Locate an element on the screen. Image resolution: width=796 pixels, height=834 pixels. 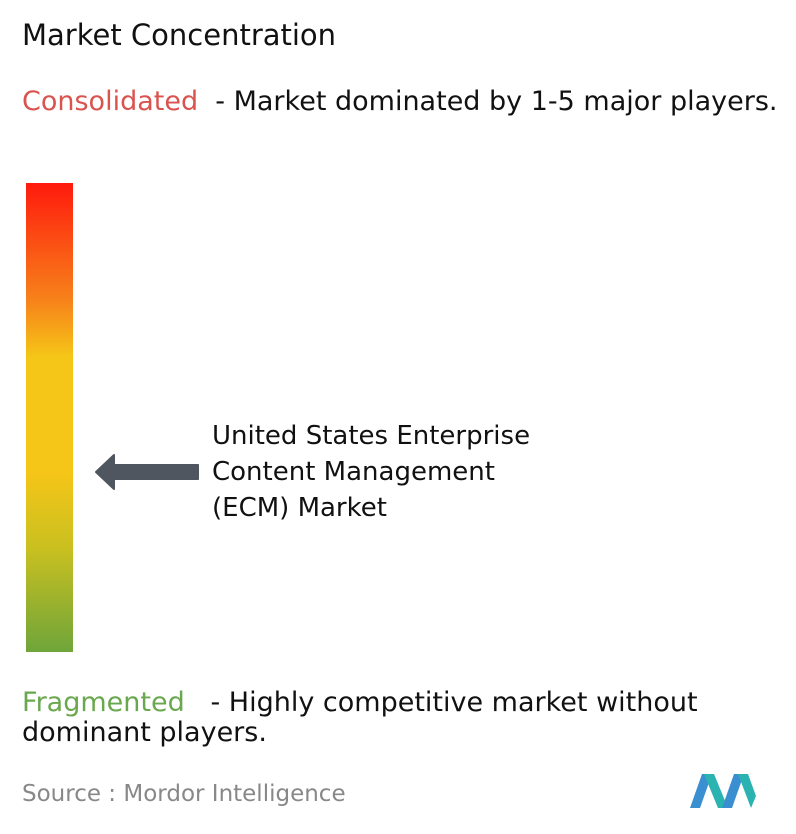
market-label-line: Content Management is located at coordinates (353, 472).